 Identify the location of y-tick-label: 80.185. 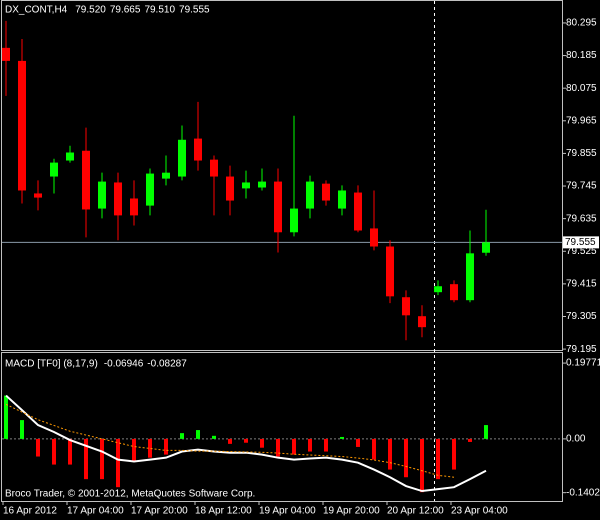
(581, 55).